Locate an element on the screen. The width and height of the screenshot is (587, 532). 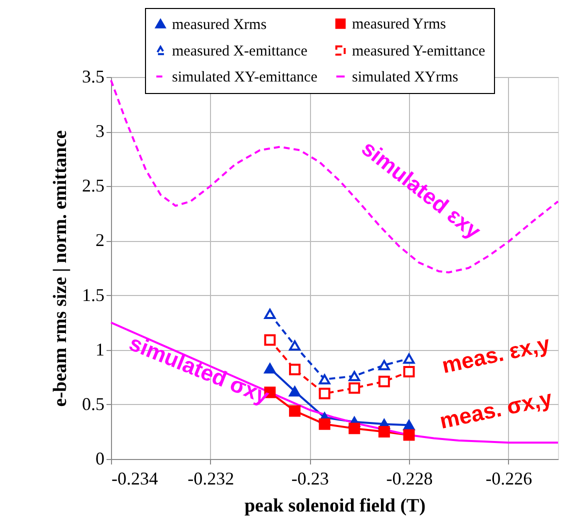
y-axis-title: e-beam rms size | norm. emittance is located at coordinates (60, 268).